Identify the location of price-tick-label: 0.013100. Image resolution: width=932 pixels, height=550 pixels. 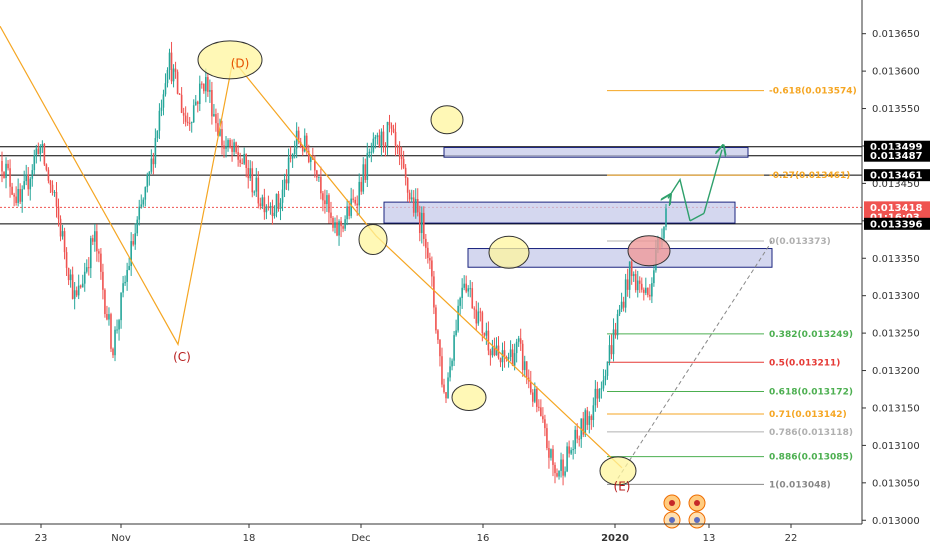
(896, 446).